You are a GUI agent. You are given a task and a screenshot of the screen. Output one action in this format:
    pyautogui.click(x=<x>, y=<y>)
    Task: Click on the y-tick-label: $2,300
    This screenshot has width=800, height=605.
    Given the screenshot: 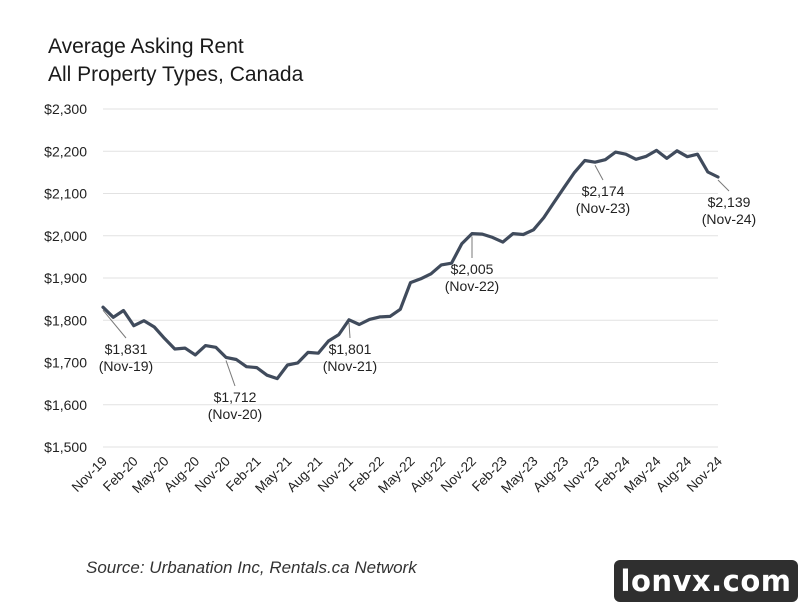 What is the action you would take?
    pyautogui.click(x=65, y=109)
    